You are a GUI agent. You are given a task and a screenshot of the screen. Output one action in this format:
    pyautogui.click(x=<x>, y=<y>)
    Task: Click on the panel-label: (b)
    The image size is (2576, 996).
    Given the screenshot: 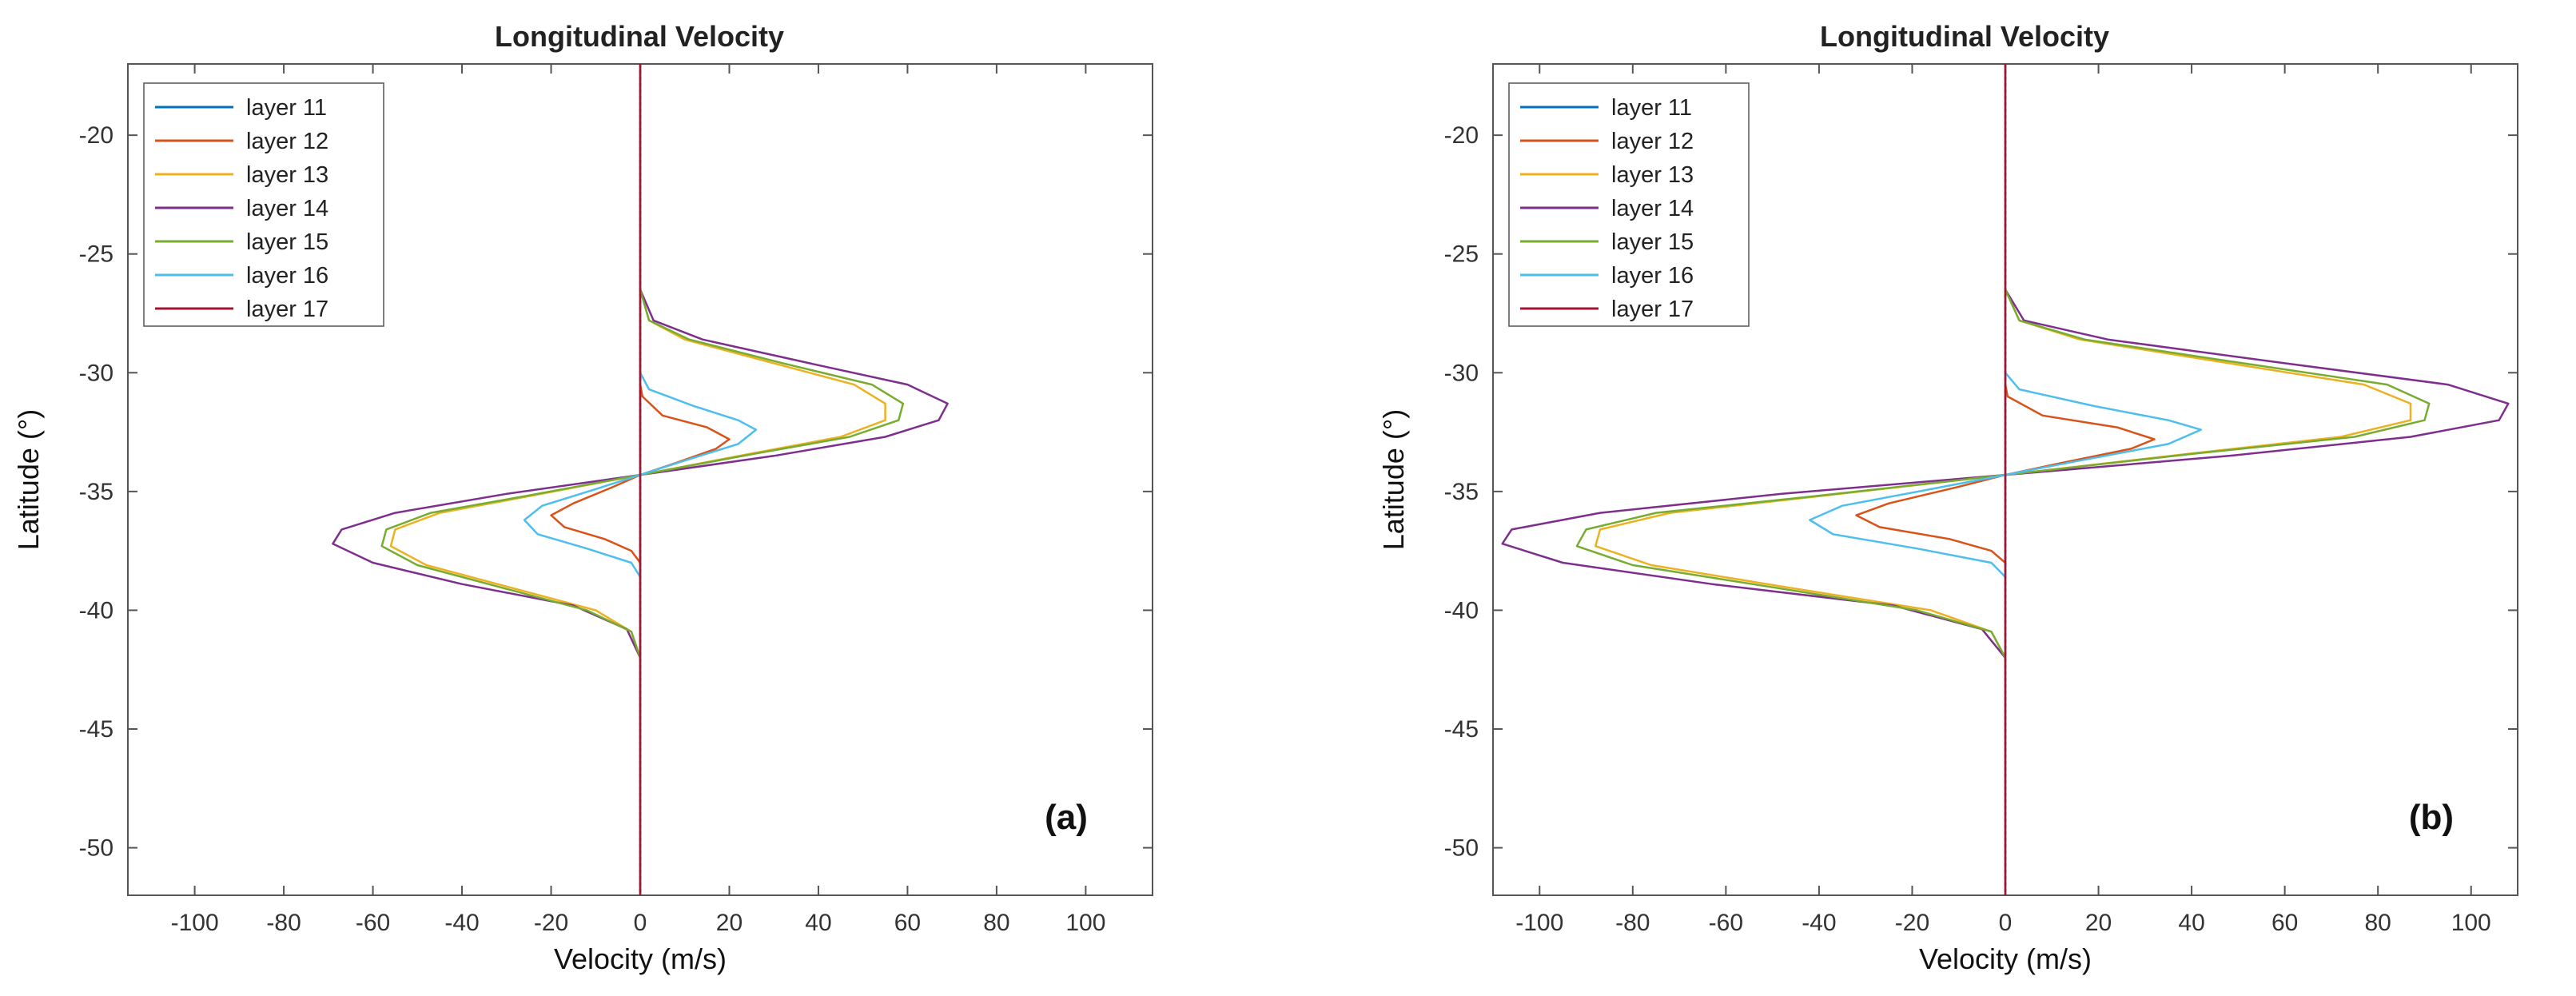 What is the action you would take?
    pyautogui.click(x=2431, y=817)
    